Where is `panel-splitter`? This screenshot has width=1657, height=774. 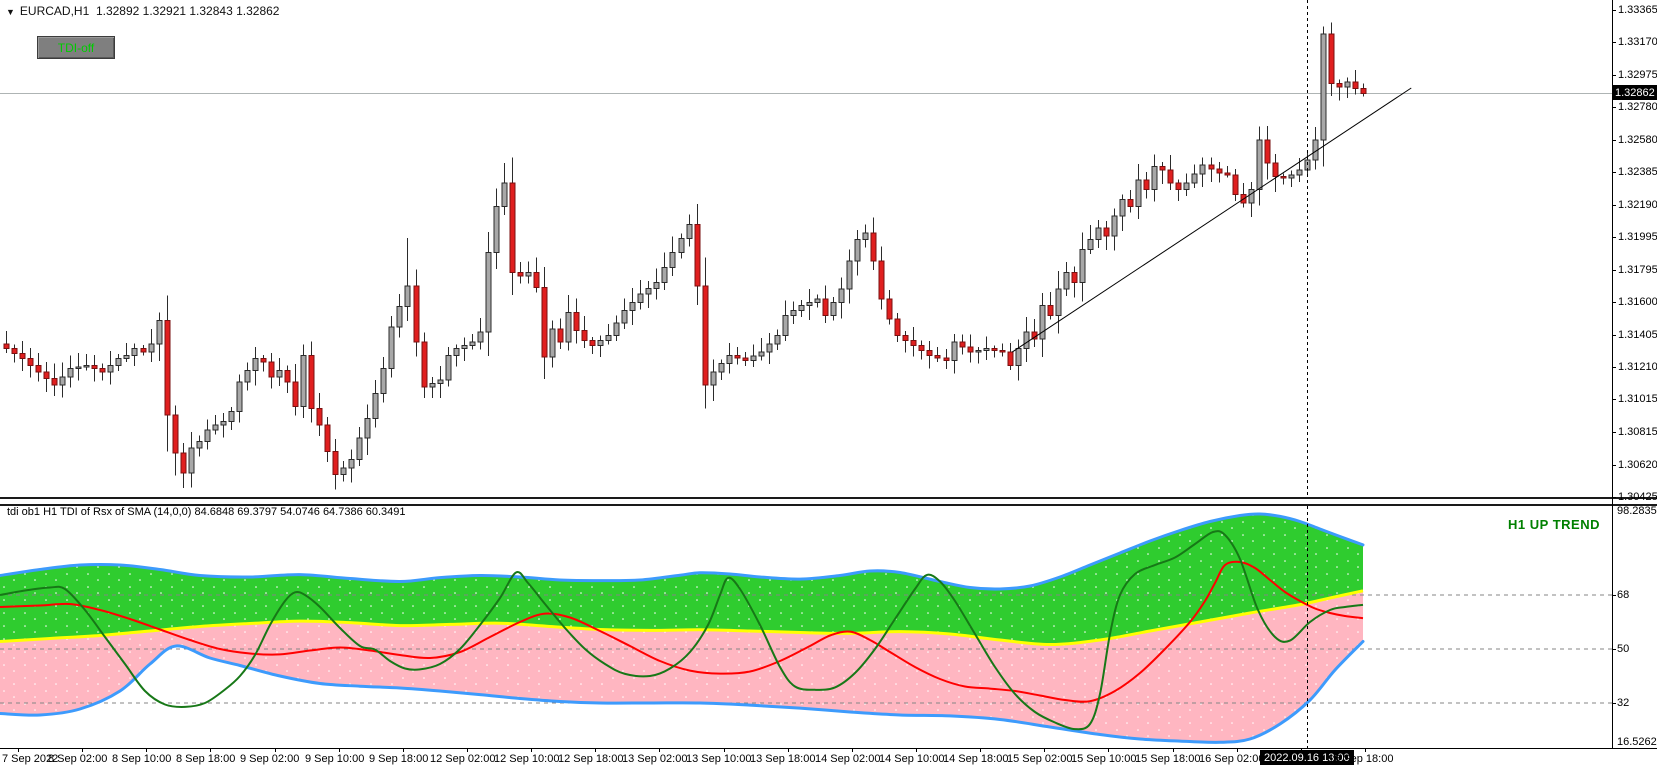 panel-splitter is located at coordinates (828, 501).